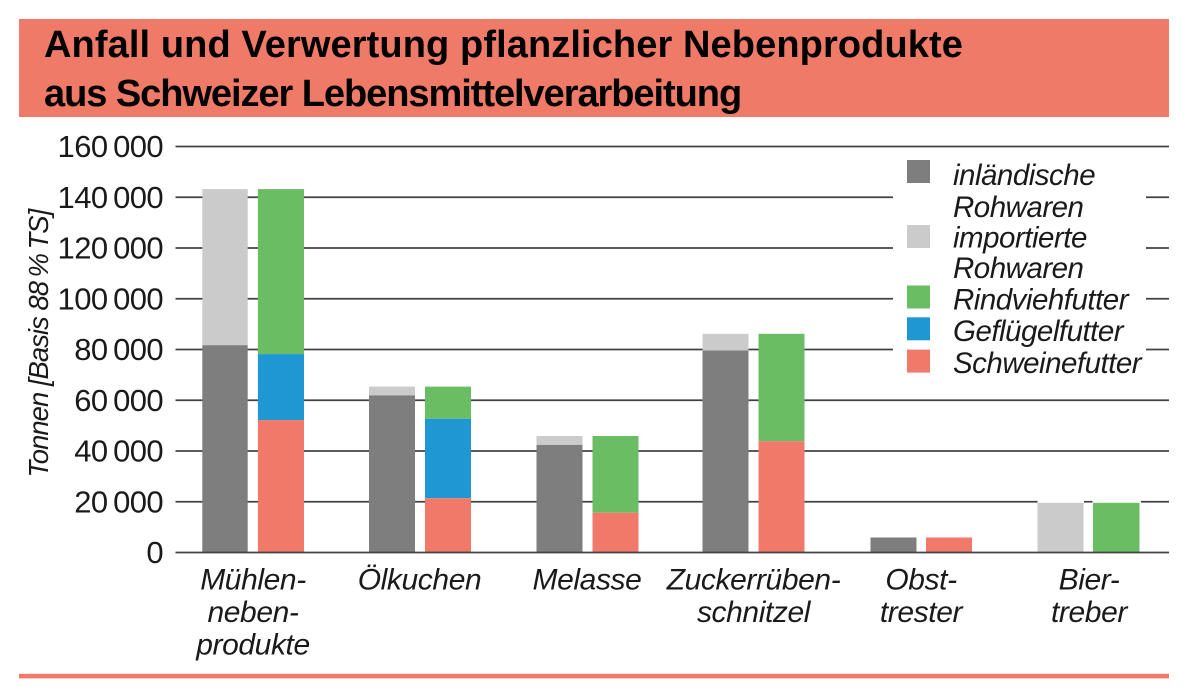  I want to click on svg-text: trester, so click(922, 612).